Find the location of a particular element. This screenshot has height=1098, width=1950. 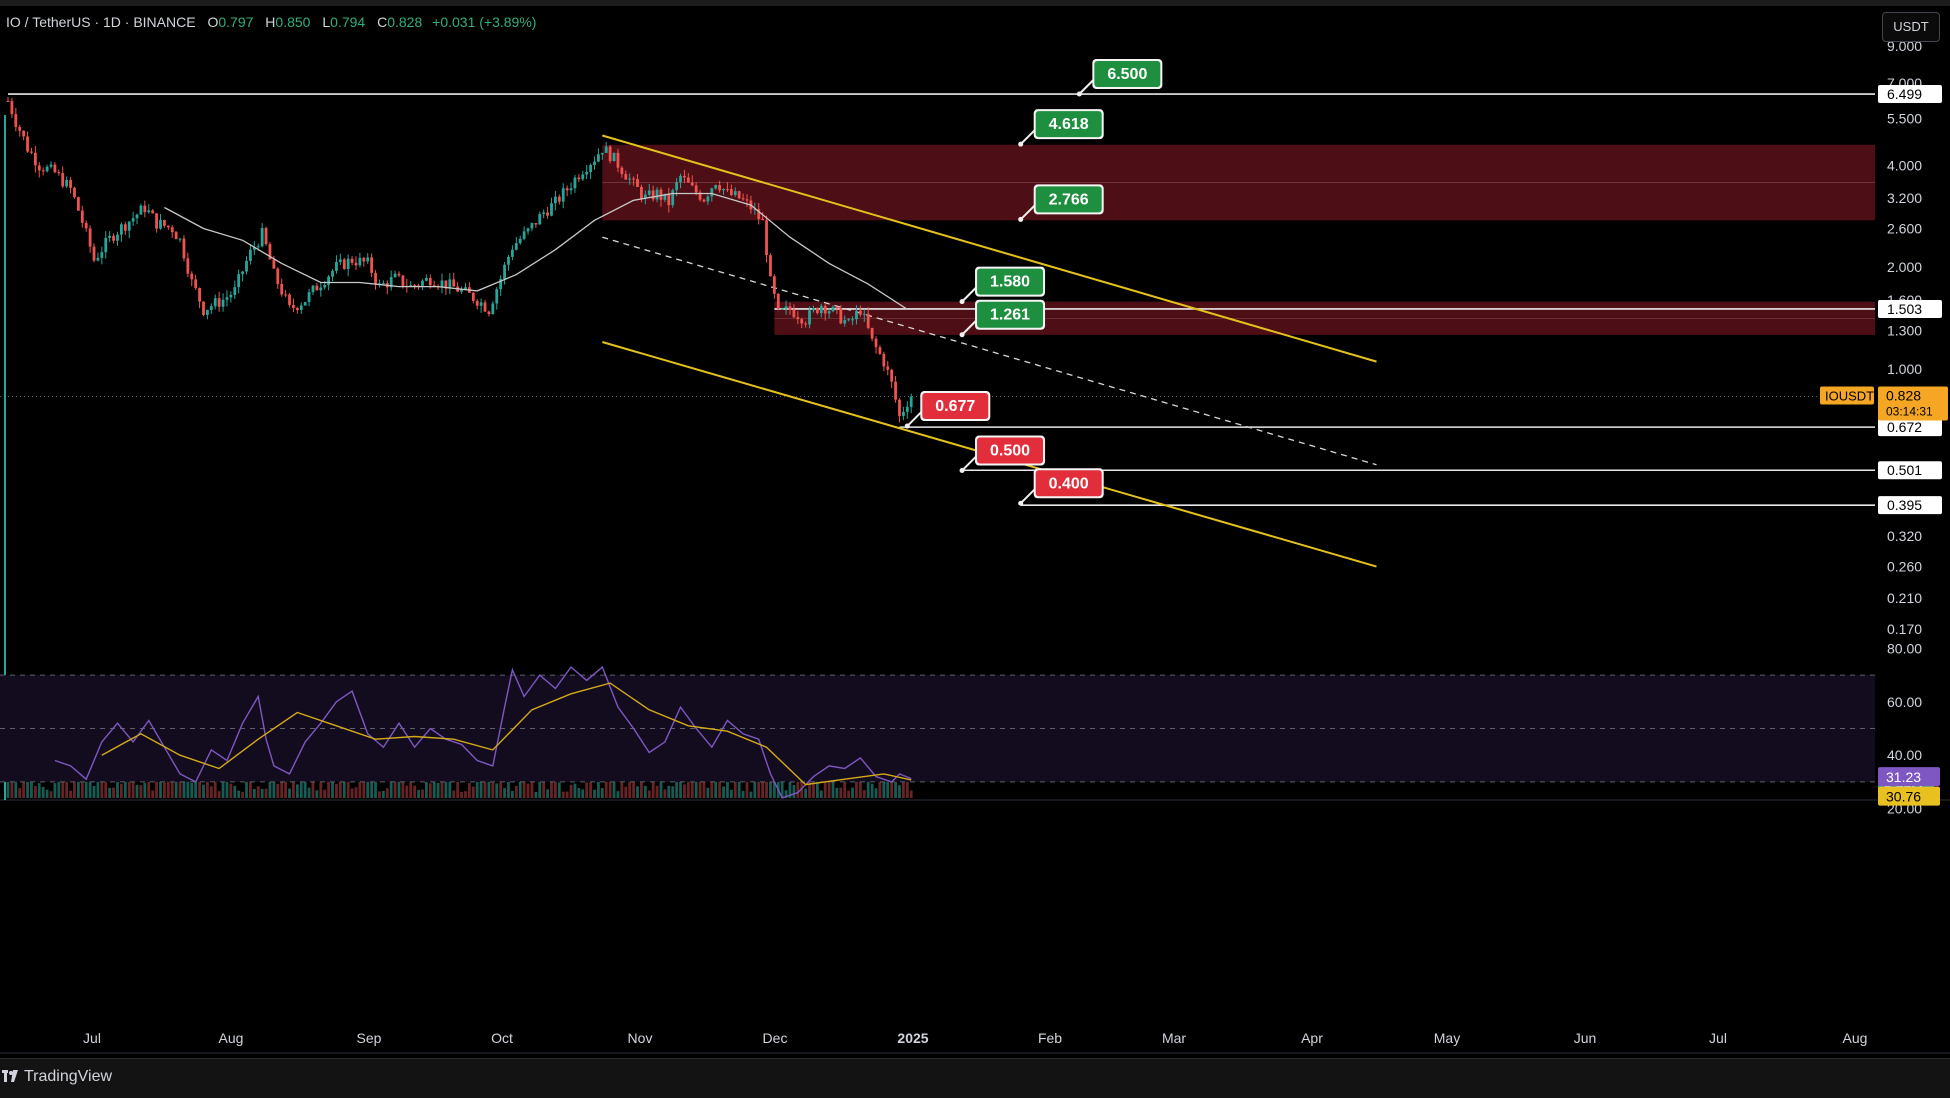

header-low-value: 0.794 is located at coordinates (348, 22).